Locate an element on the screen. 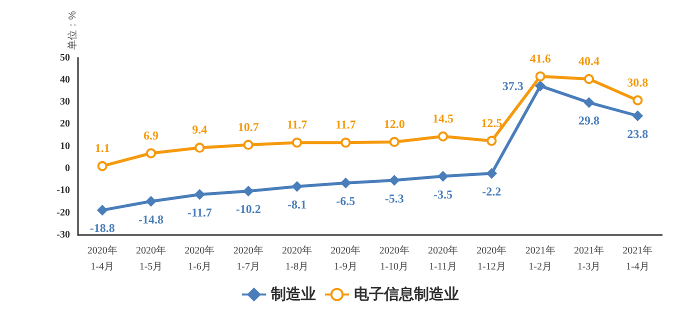  x-tick-label: 2020年 1-10月 is located at coordinates (394, 258).